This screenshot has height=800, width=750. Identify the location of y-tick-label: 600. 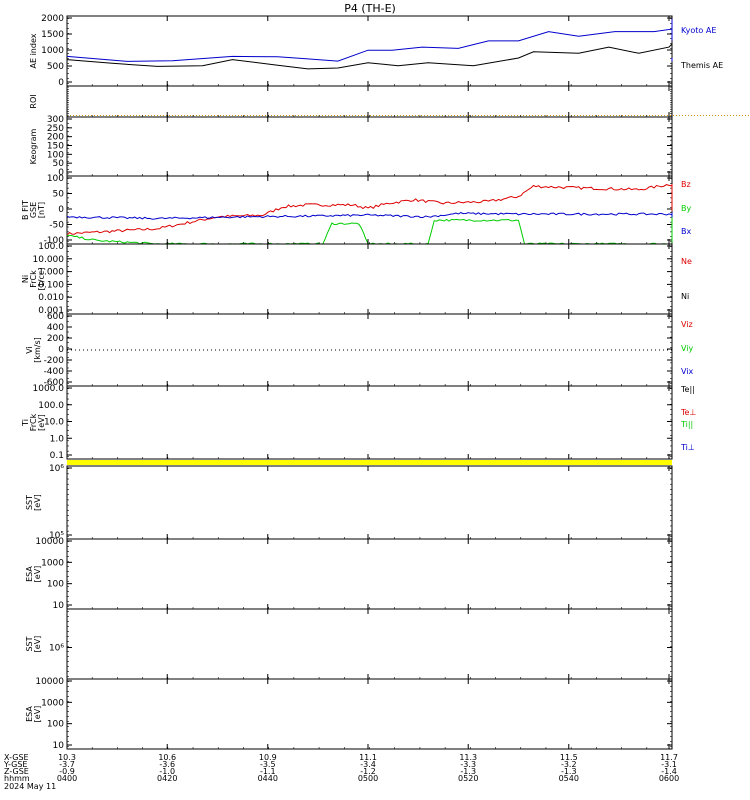
(55, 317).